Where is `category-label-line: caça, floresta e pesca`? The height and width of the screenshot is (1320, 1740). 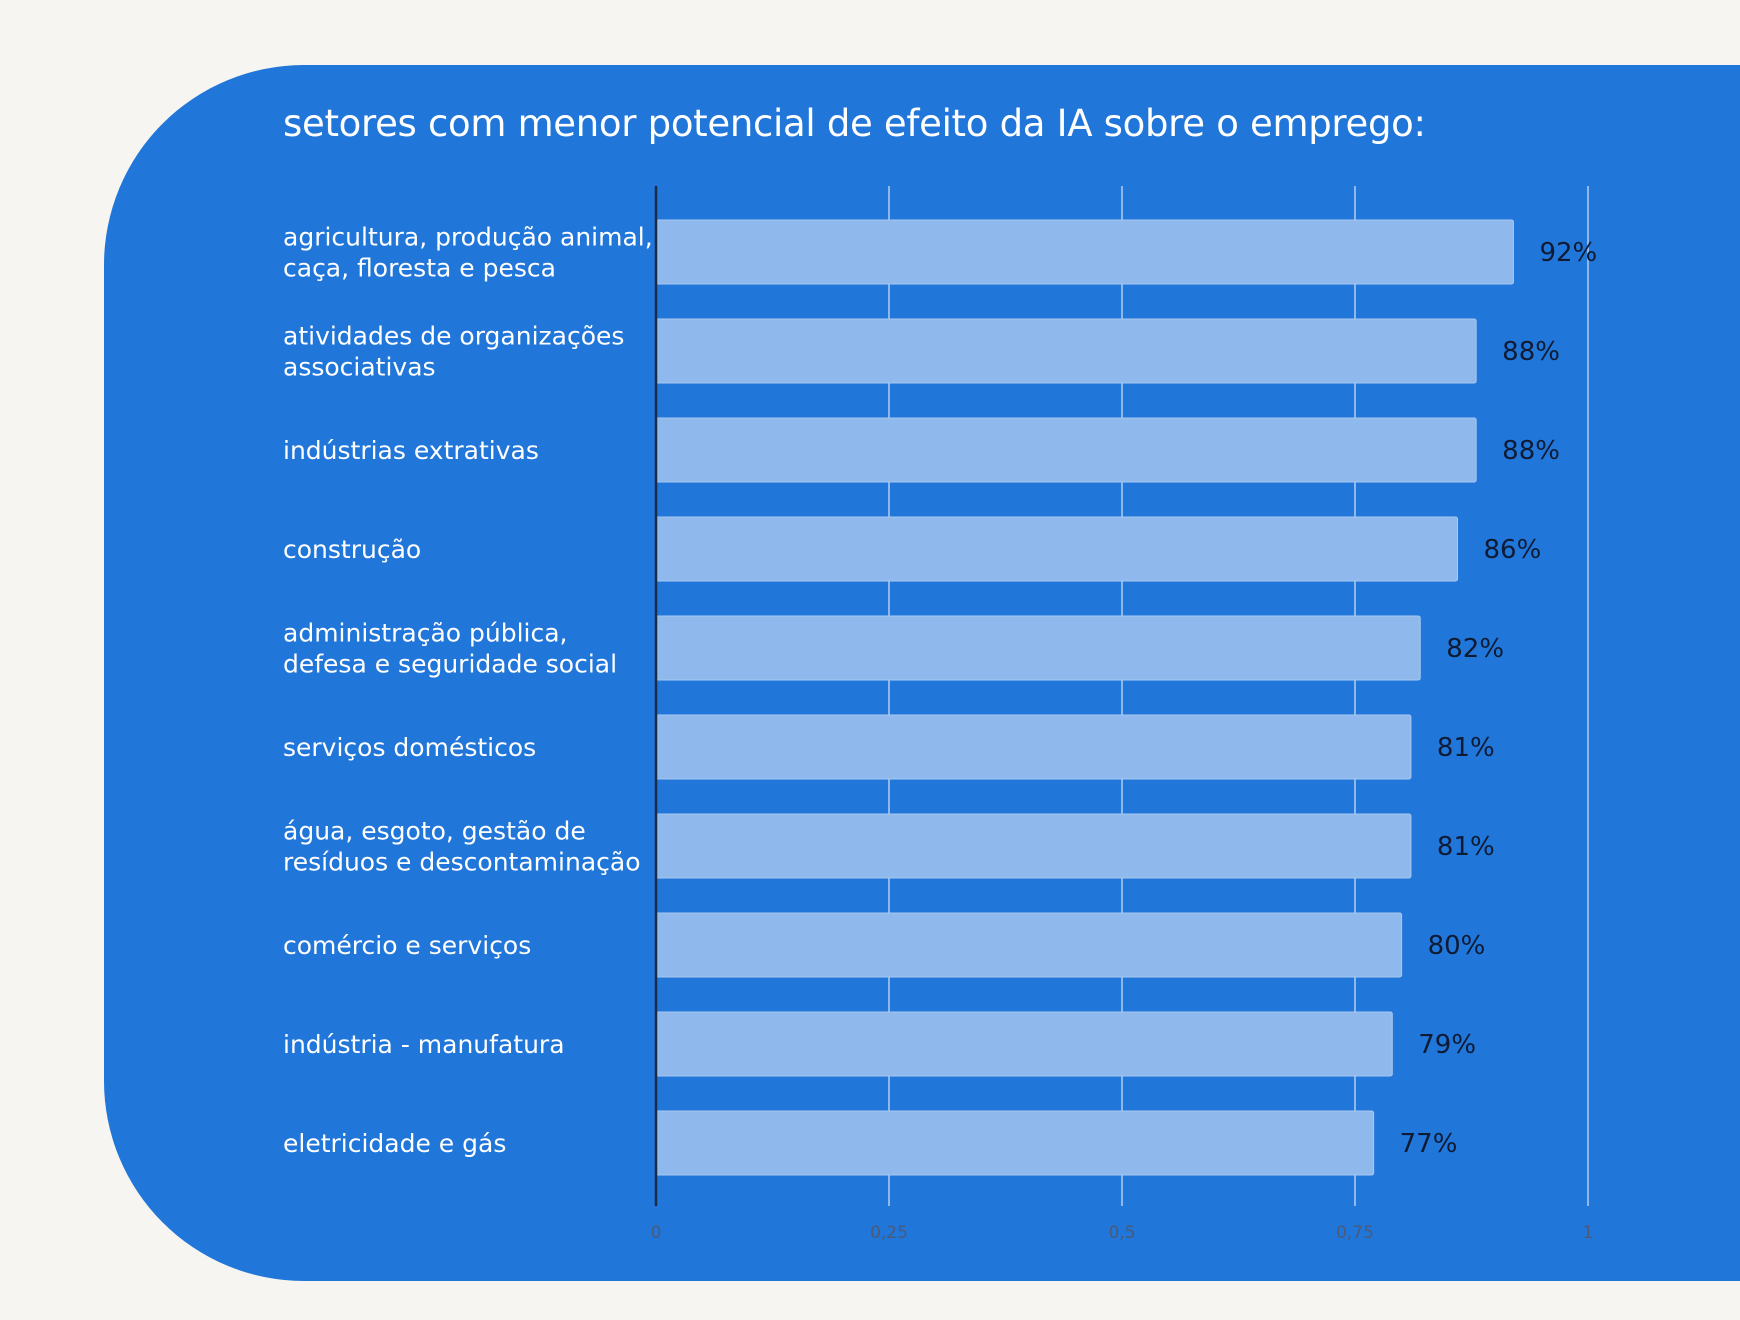
category-label-line: caça, floresta e pesca is located at coordinates (419, 268).